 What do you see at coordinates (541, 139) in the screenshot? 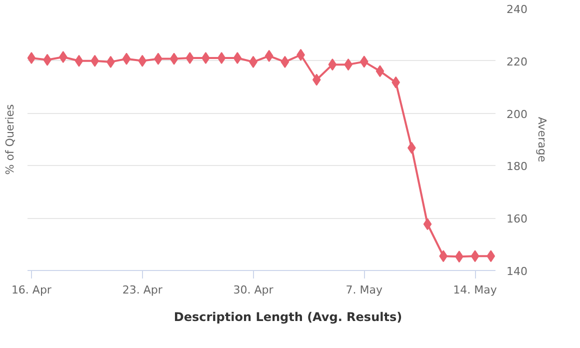
I see `y2-axis-title: Average` at bounding box center [541, 139].